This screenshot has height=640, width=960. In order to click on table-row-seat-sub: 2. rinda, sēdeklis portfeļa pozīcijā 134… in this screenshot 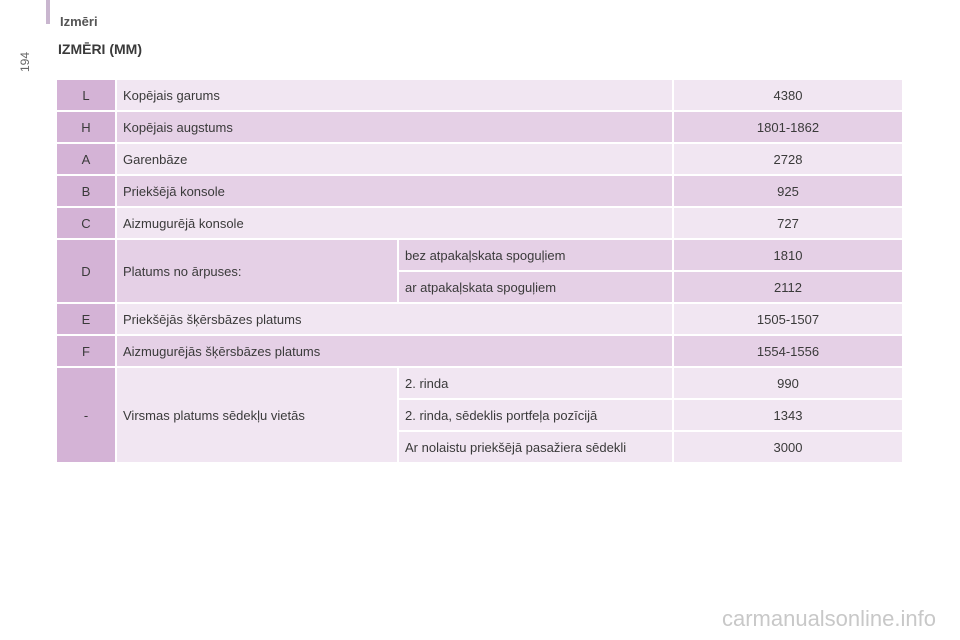, I will do `click(480, 415)`.